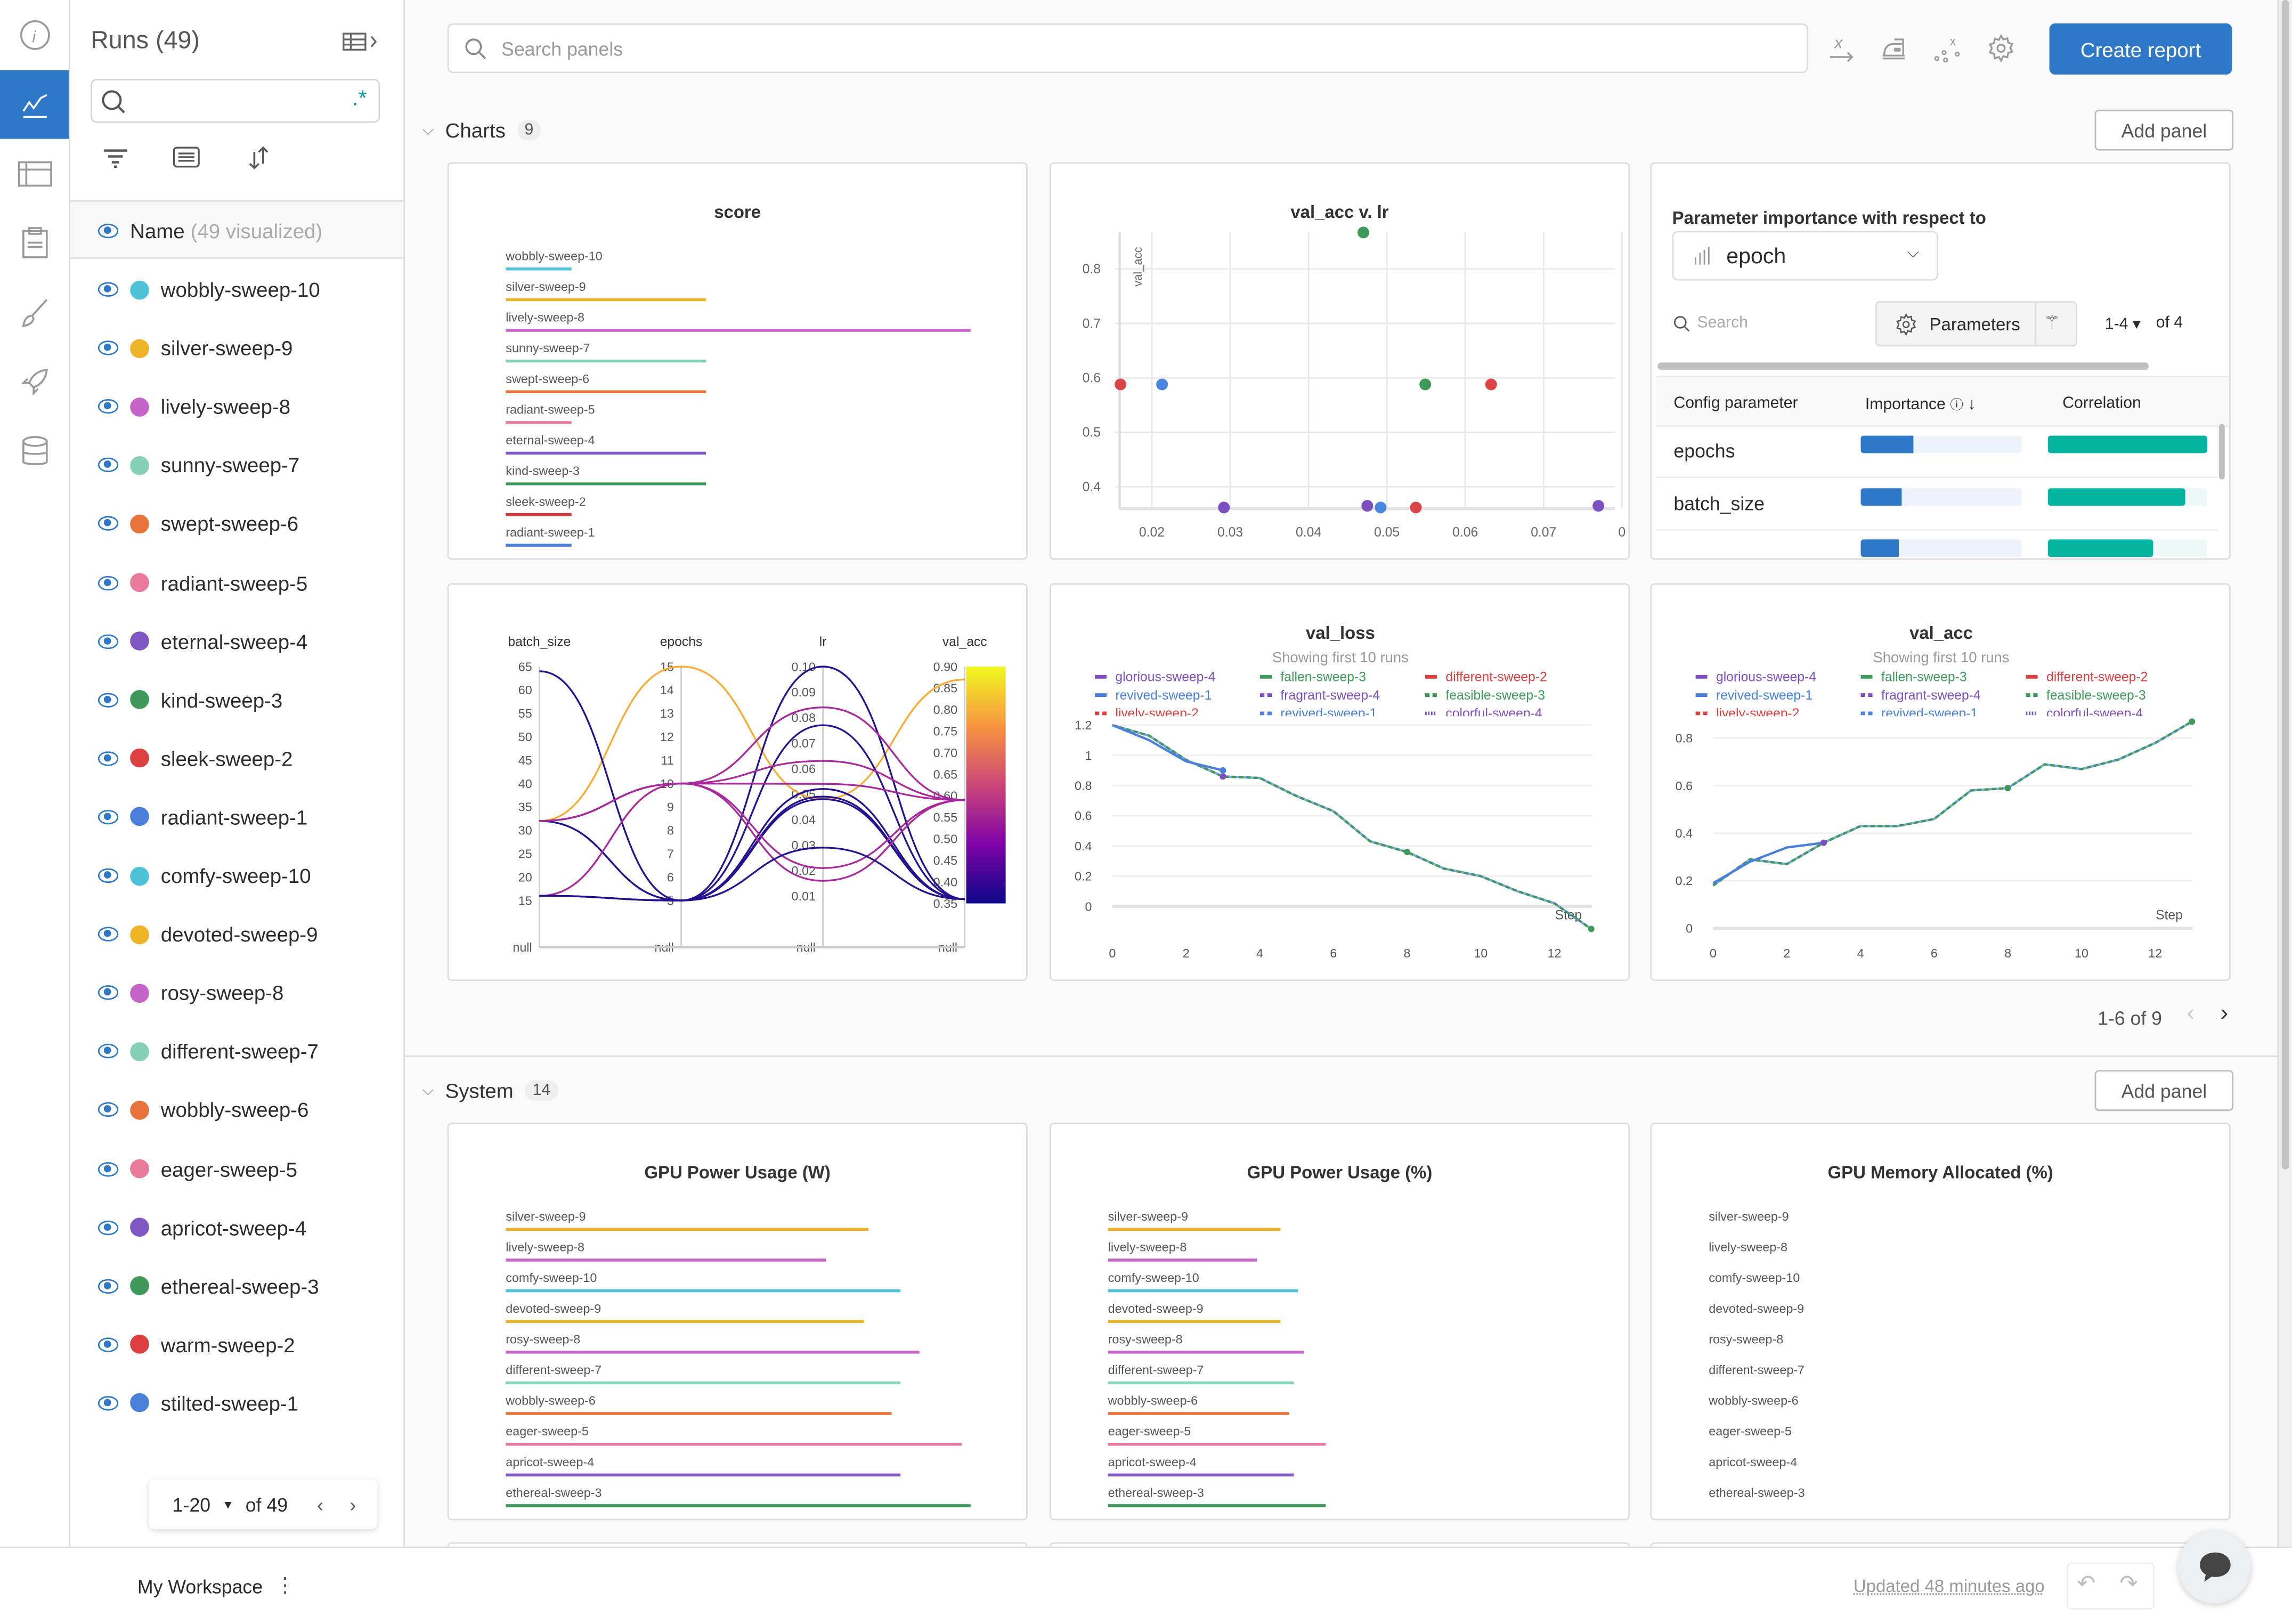 The image size is (2292, 1624). What do you see at coordinates (234, 1110) in the screenshot?
I see `run-name: wobbly-sweep-6` at bounding box center [234, 1110].